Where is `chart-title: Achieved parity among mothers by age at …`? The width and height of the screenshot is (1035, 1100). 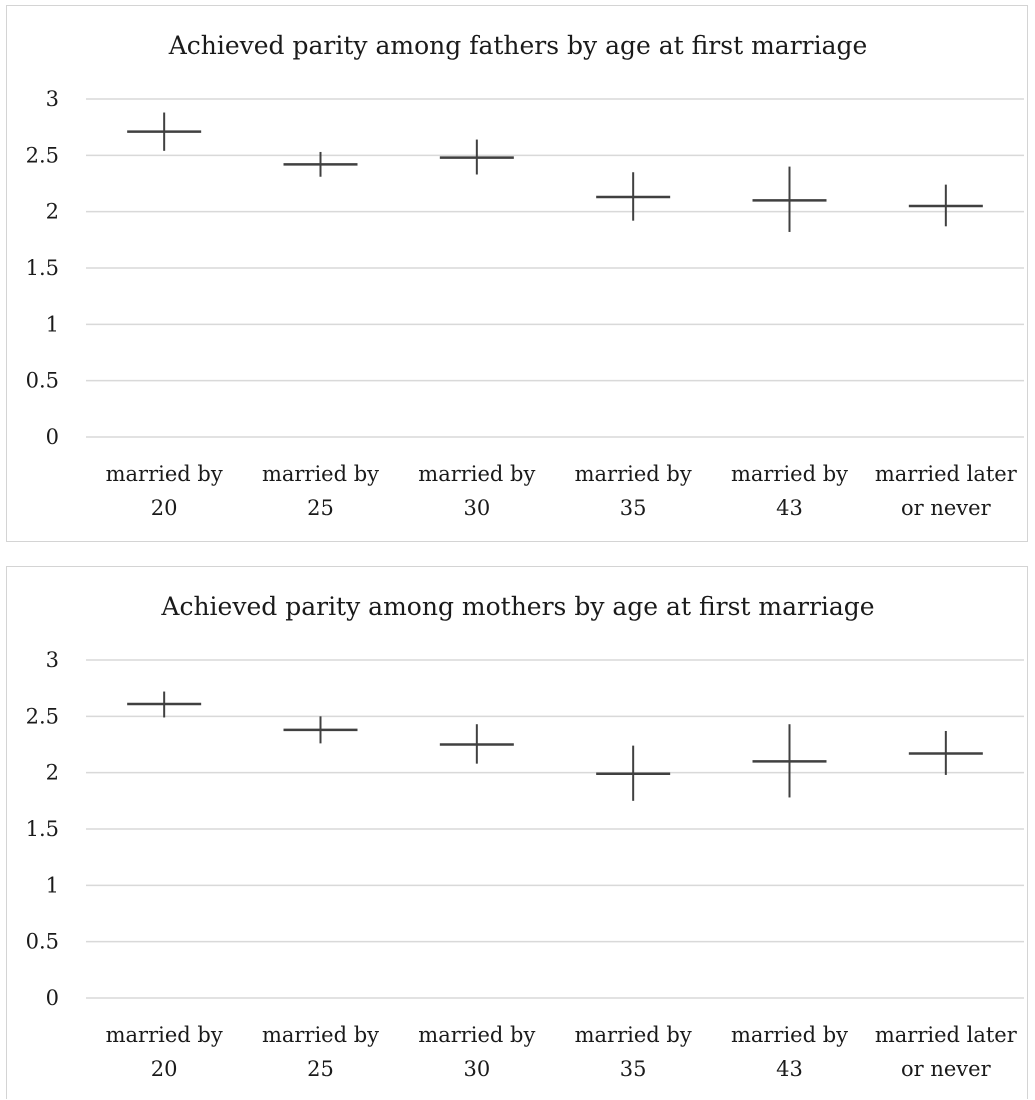 chart-title: Achieved parity among mothers by age at … is located at coordinates (517, 606).